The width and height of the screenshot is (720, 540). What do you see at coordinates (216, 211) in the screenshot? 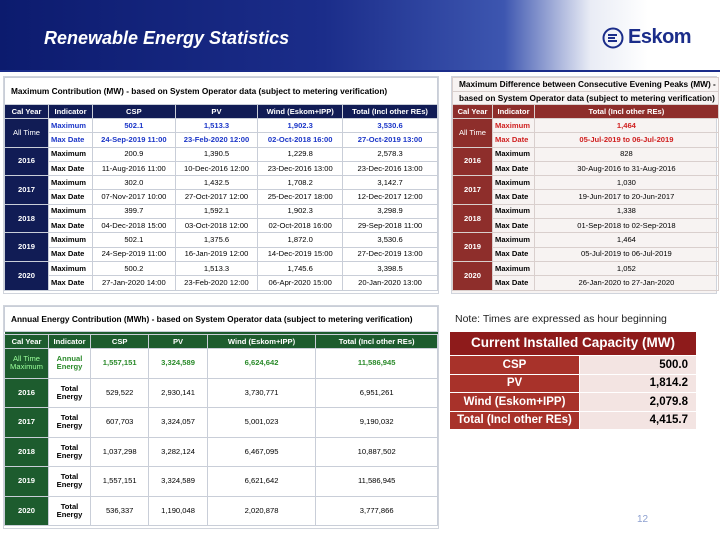
I see `value-cell: 1,592.1` at bounding box center [216, 211].